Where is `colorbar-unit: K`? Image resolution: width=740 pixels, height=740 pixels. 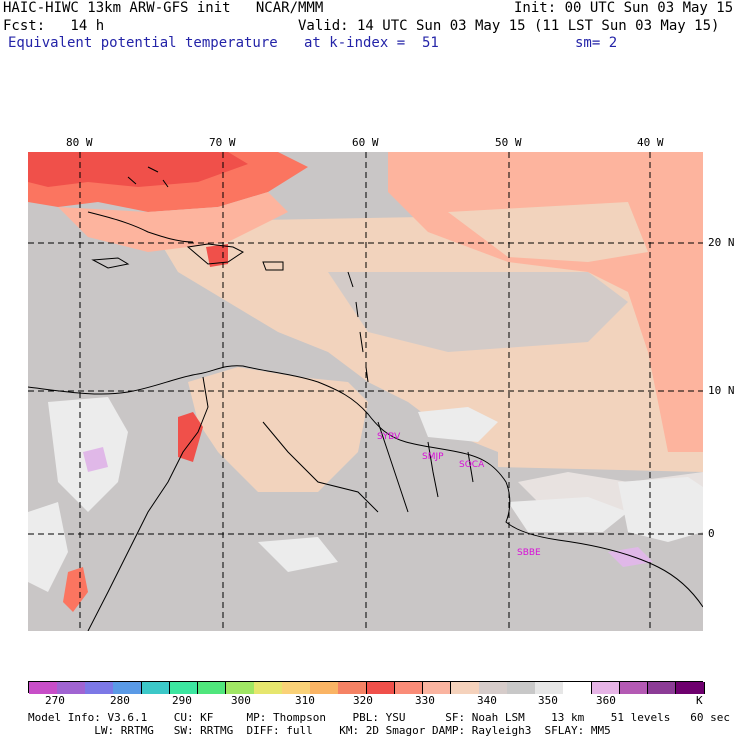
colorbar-unit: K is located at coordinates (699, 700).